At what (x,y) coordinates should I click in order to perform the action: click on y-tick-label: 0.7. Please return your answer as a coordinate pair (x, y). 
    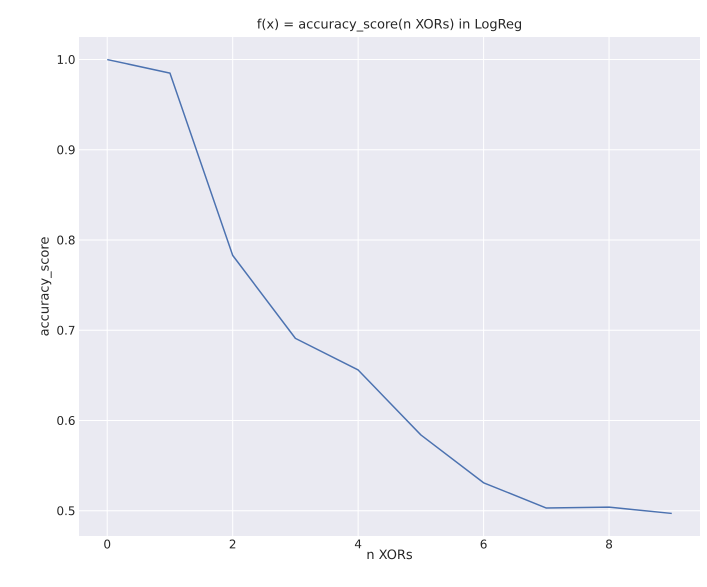
    Looking at the image, I should click on (65, 330).